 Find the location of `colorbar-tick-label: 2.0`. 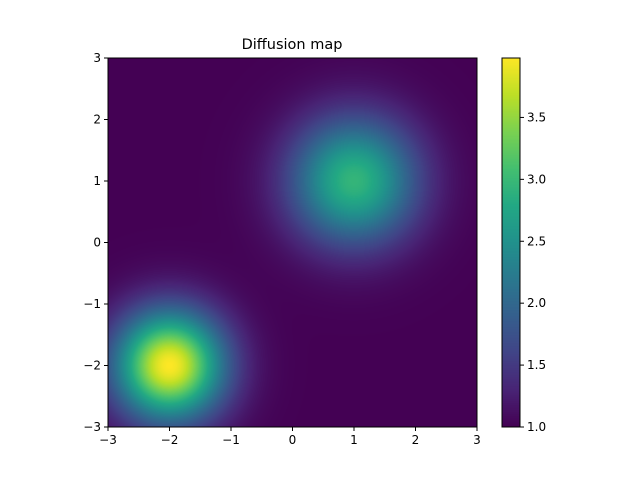

colorbar-tick-label: 2.0 is located at coordinates (536, 303).